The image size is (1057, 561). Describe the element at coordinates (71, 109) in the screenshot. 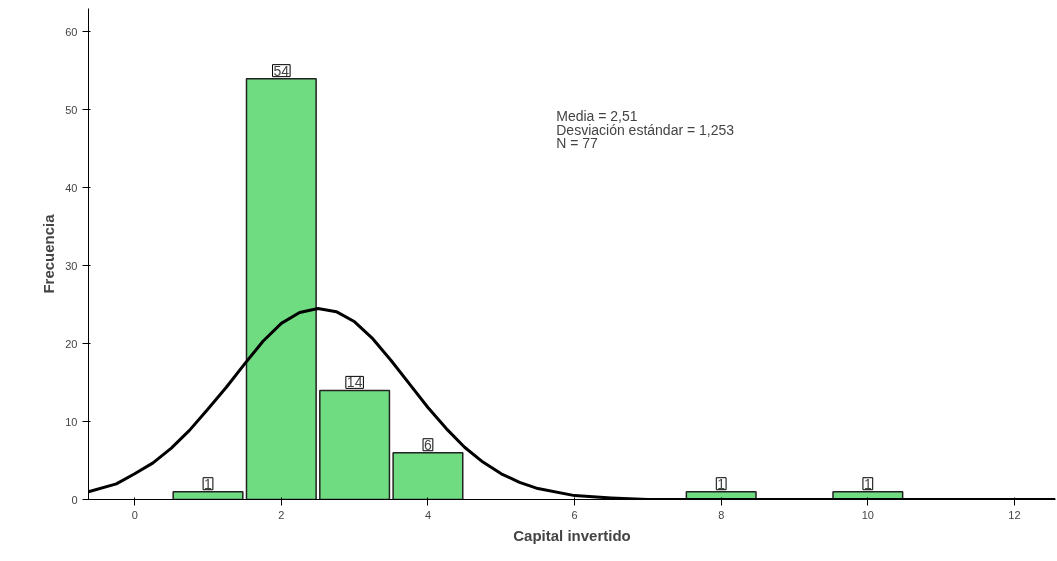

I see `y-tick-label: 50` at that location.